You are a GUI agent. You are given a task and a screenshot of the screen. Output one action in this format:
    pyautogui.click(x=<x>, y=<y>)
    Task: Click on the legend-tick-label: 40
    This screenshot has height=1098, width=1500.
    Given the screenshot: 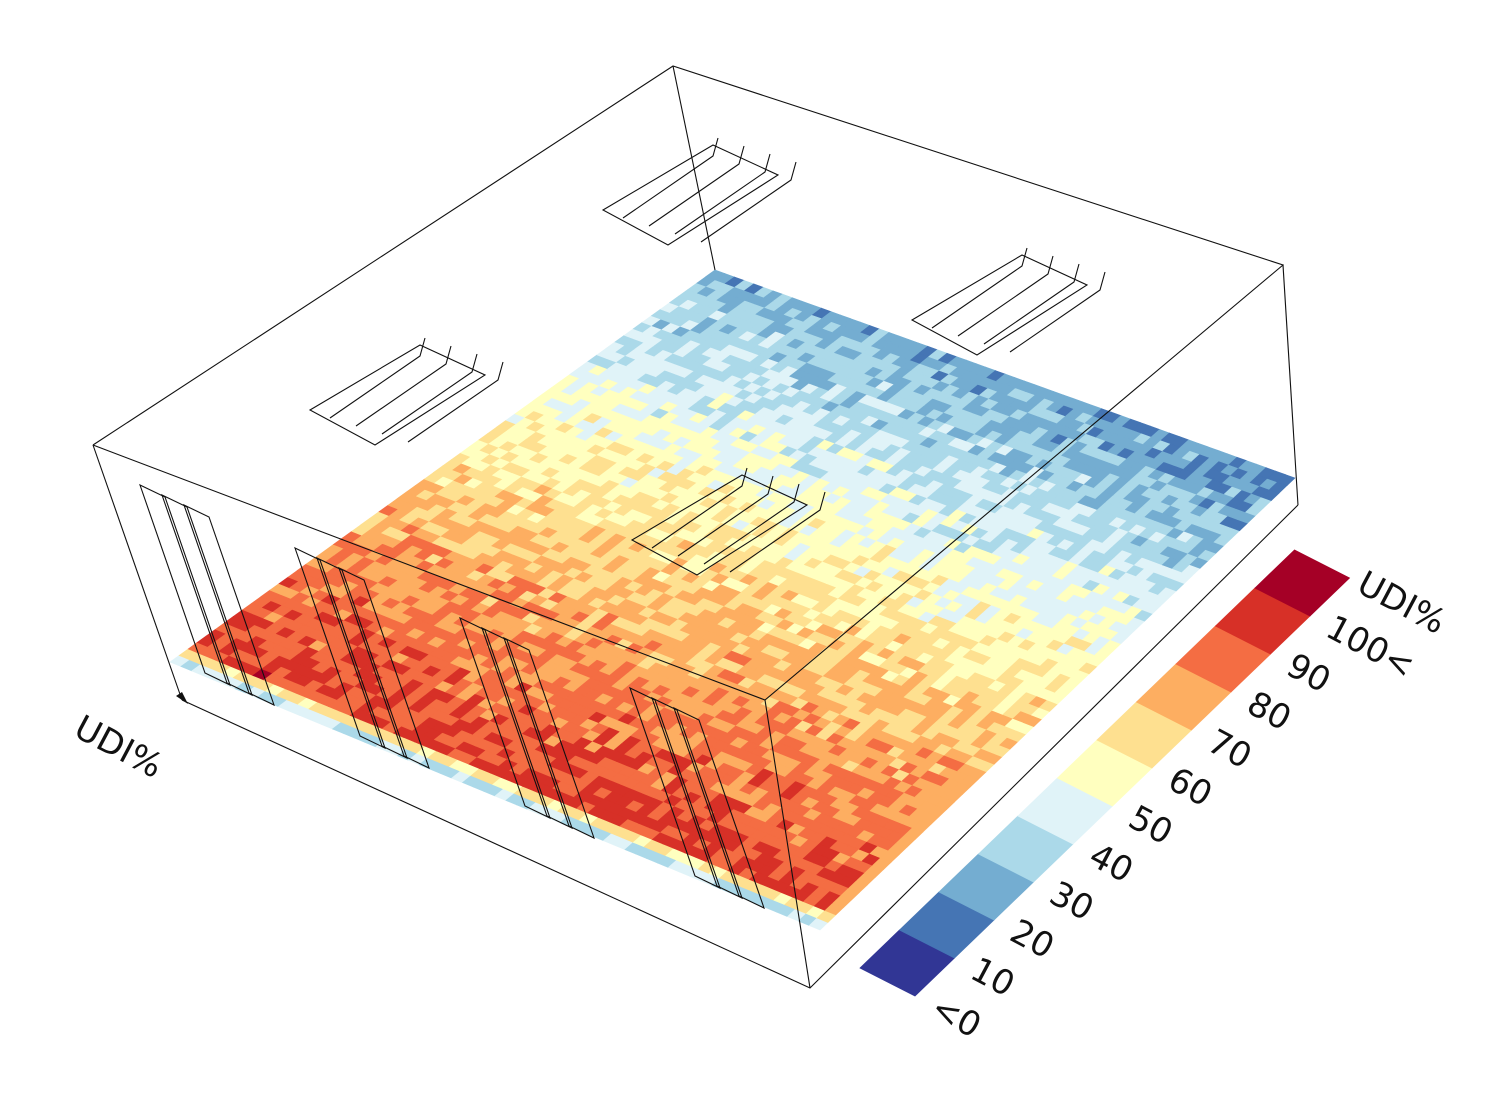 What is the action you would take?
    pyautogui.click(x=1111, y=864)
    